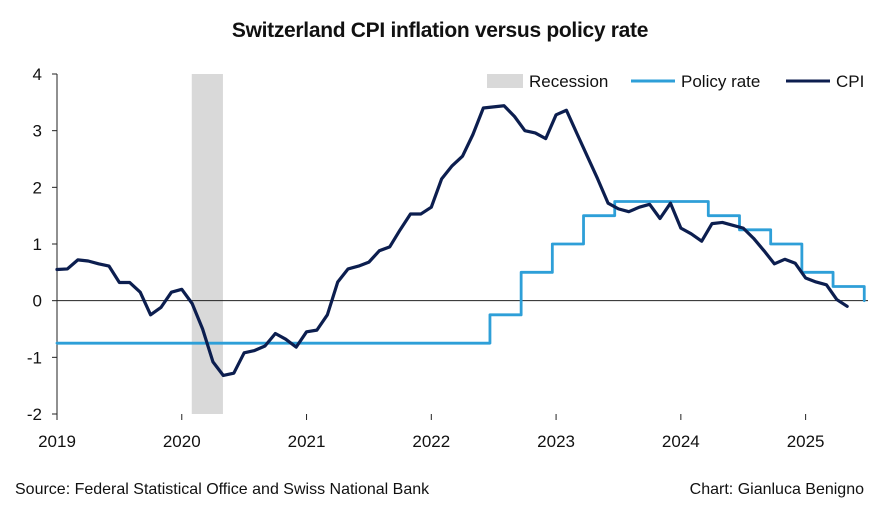 Image resolution: width=880 pixels, height=512 pixels. I want to click on recession-band, so click(207, 244).